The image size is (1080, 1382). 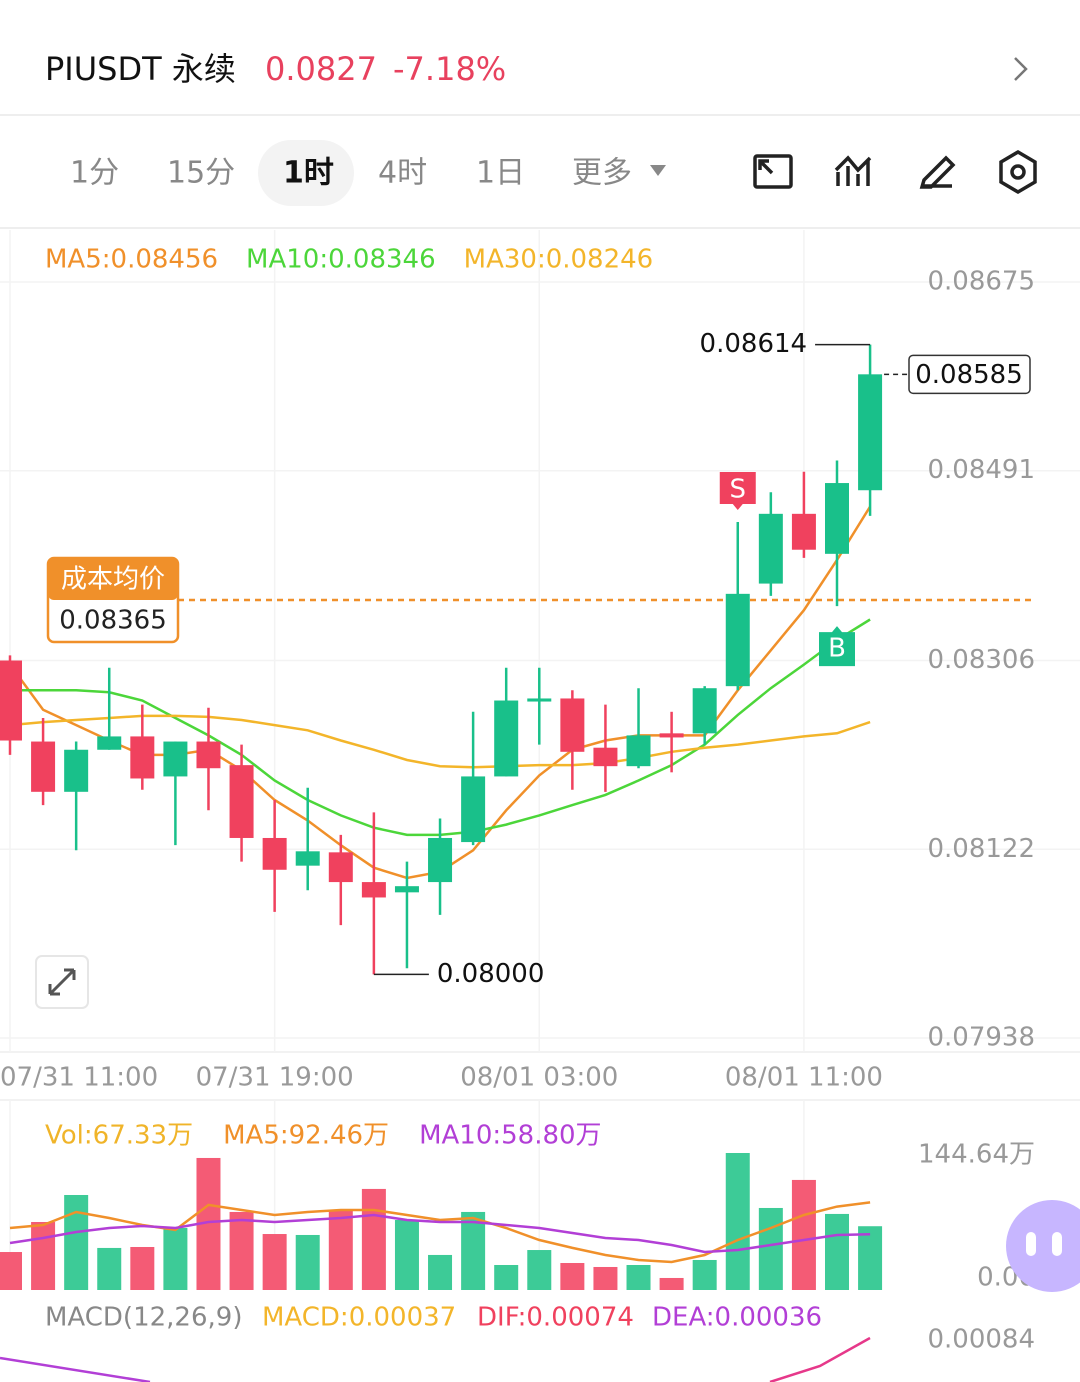 I want to click on tab: 4时, so click(x=402, y=173).